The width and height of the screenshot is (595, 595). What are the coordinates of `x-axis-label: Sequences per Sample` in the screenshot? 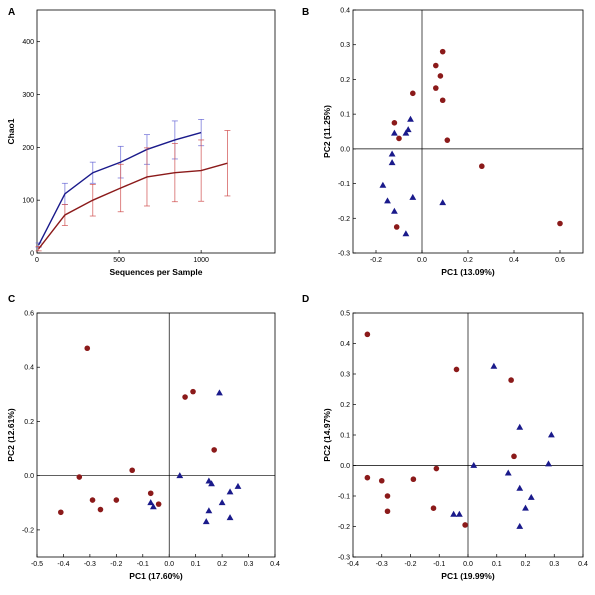 It's located at (155, 272).